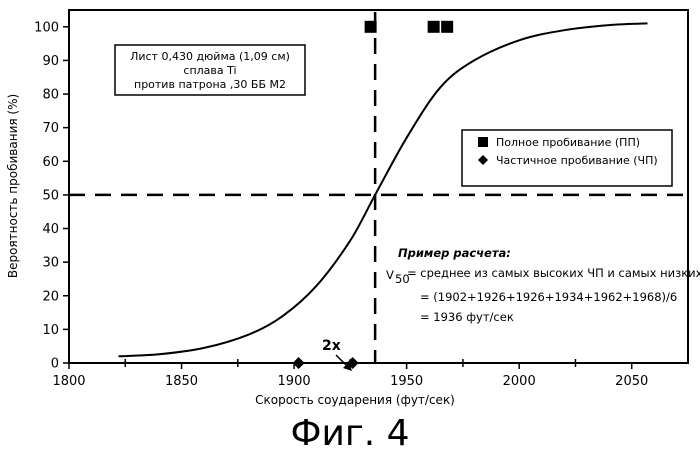 The width and height of the screenshot is (700, 462). Describe the element at coordinates (568, 142) in the screenshot. I see `legend-label-full: Полное пробивание (ПП)` at that location.